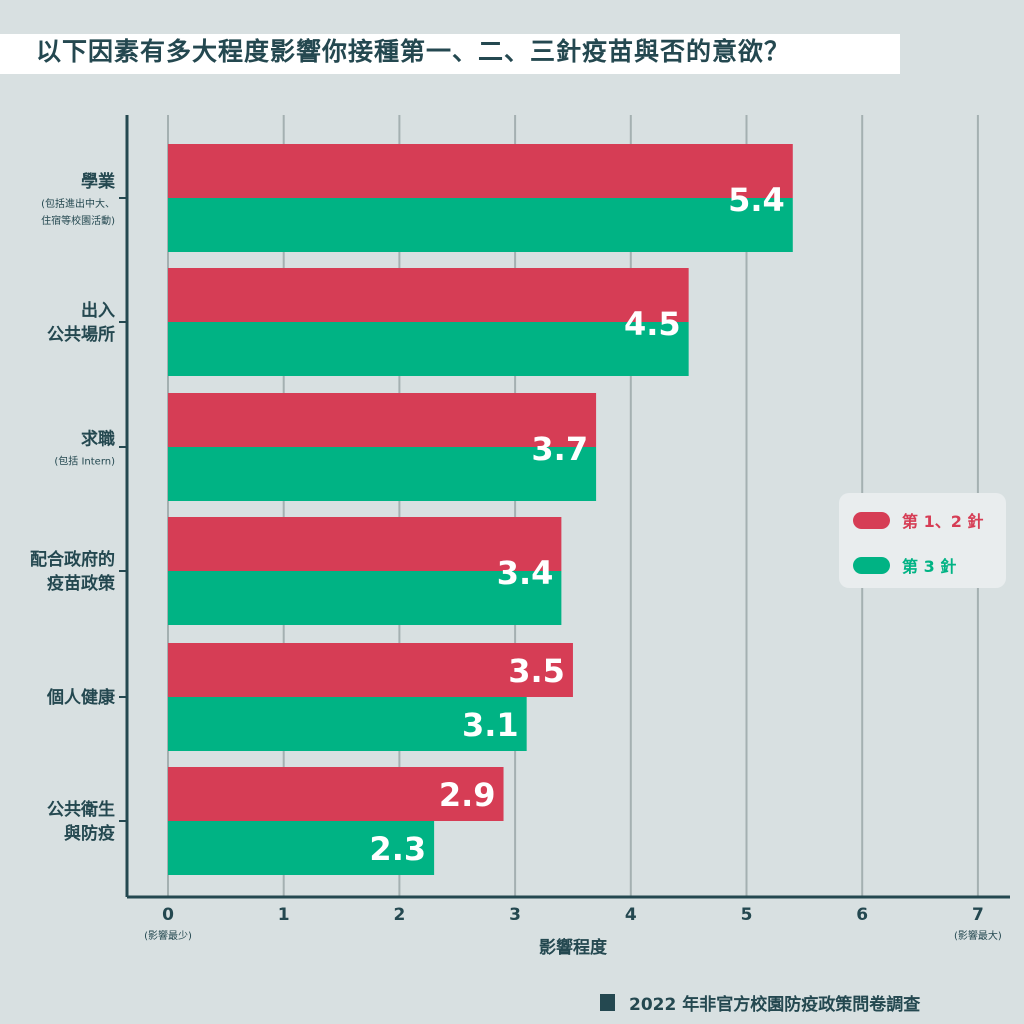 Image resolution: width=1024 pixels, height=1024 pixels. Describe the element at coordinates (81, 583) in the screenshot. I see `category-label: 疫苗政策` at that location.